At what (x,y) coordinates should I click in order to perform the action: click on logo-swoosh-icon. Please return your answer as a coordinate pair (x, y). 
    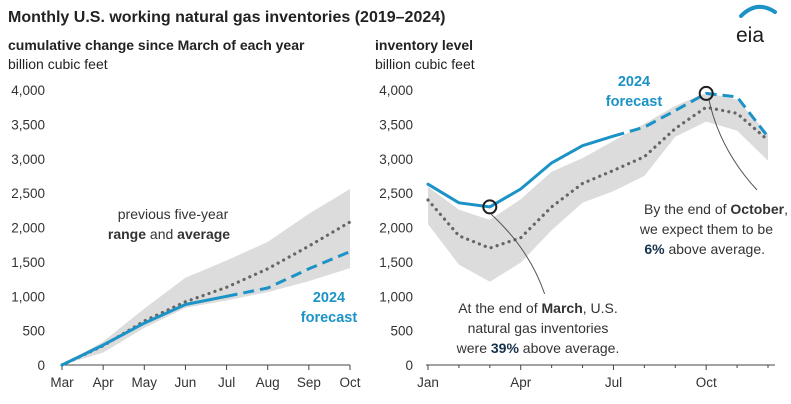
    Looking at the image, I should click on (758, 11).